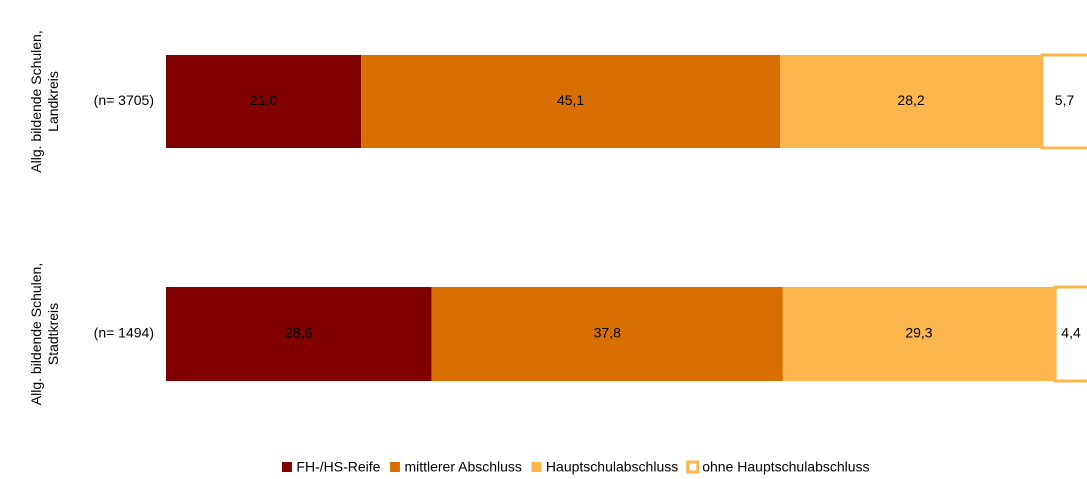  What do you see at coordinates (53, 334) in the screenshot?
I see `category-label-line: Stadtkreis` at bounding box center [53, 334].